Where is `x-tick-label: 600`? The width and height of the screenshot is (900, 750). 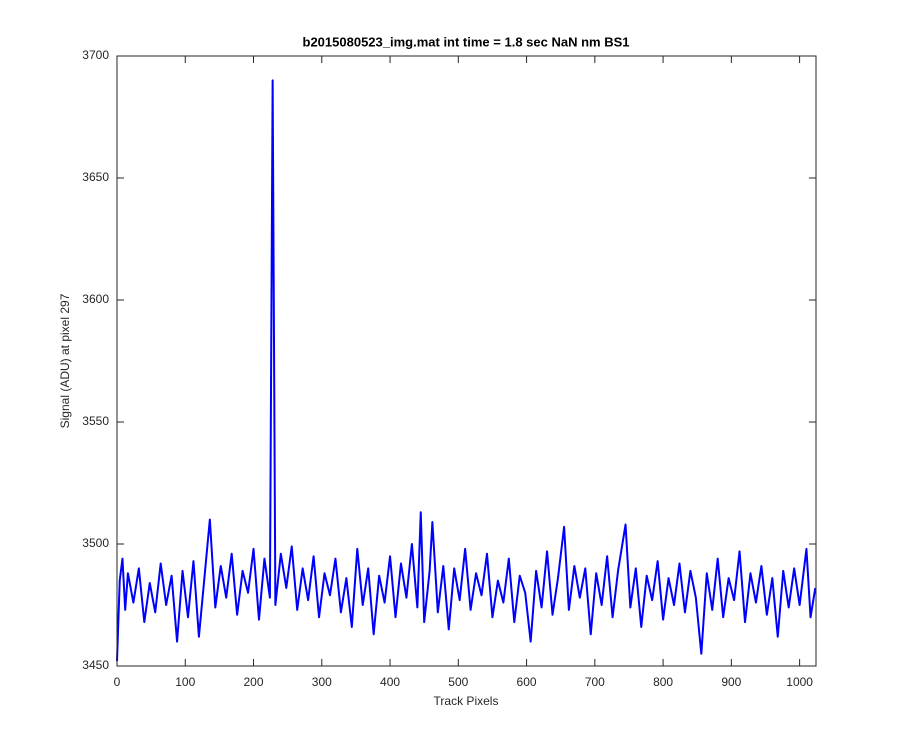 x-tick-label: 600 is located at coordinates (527, 682).